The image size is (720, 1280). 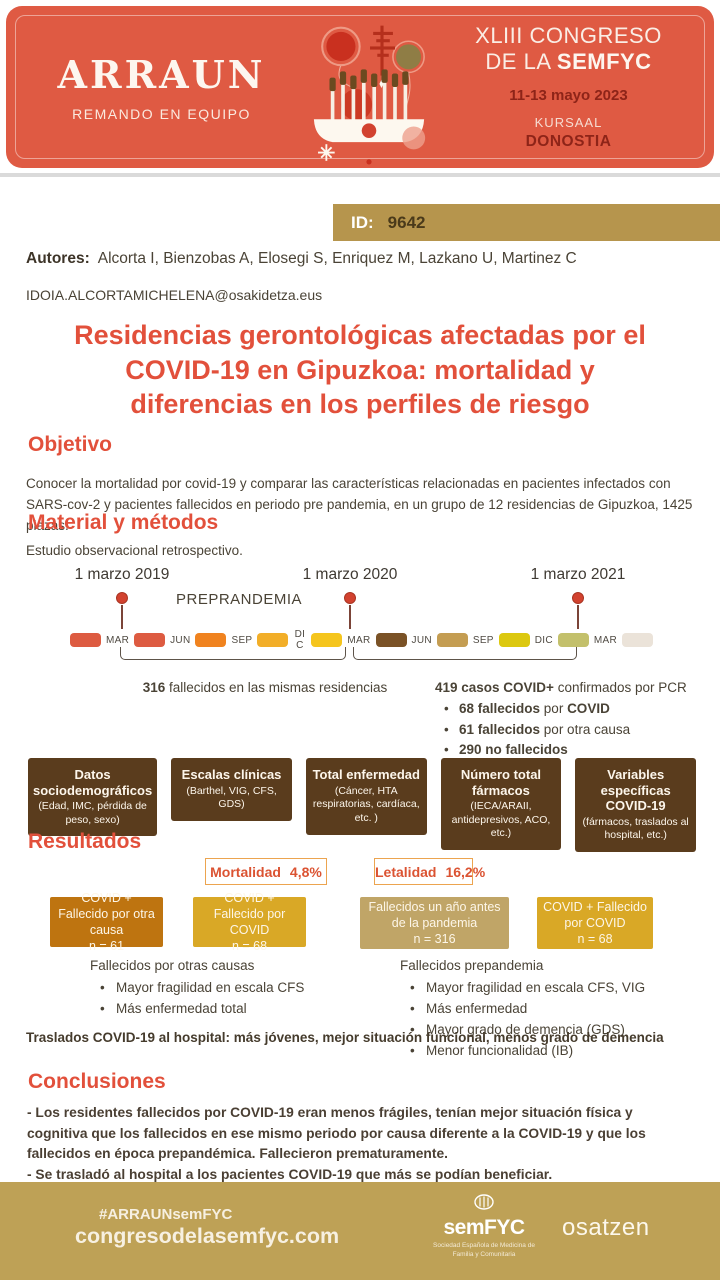 What do you see at coordinates (97, 1081) in the screenshot?
I see `section-heading-conclusiones: Conclusiones` at bounding box center [97, 1081].